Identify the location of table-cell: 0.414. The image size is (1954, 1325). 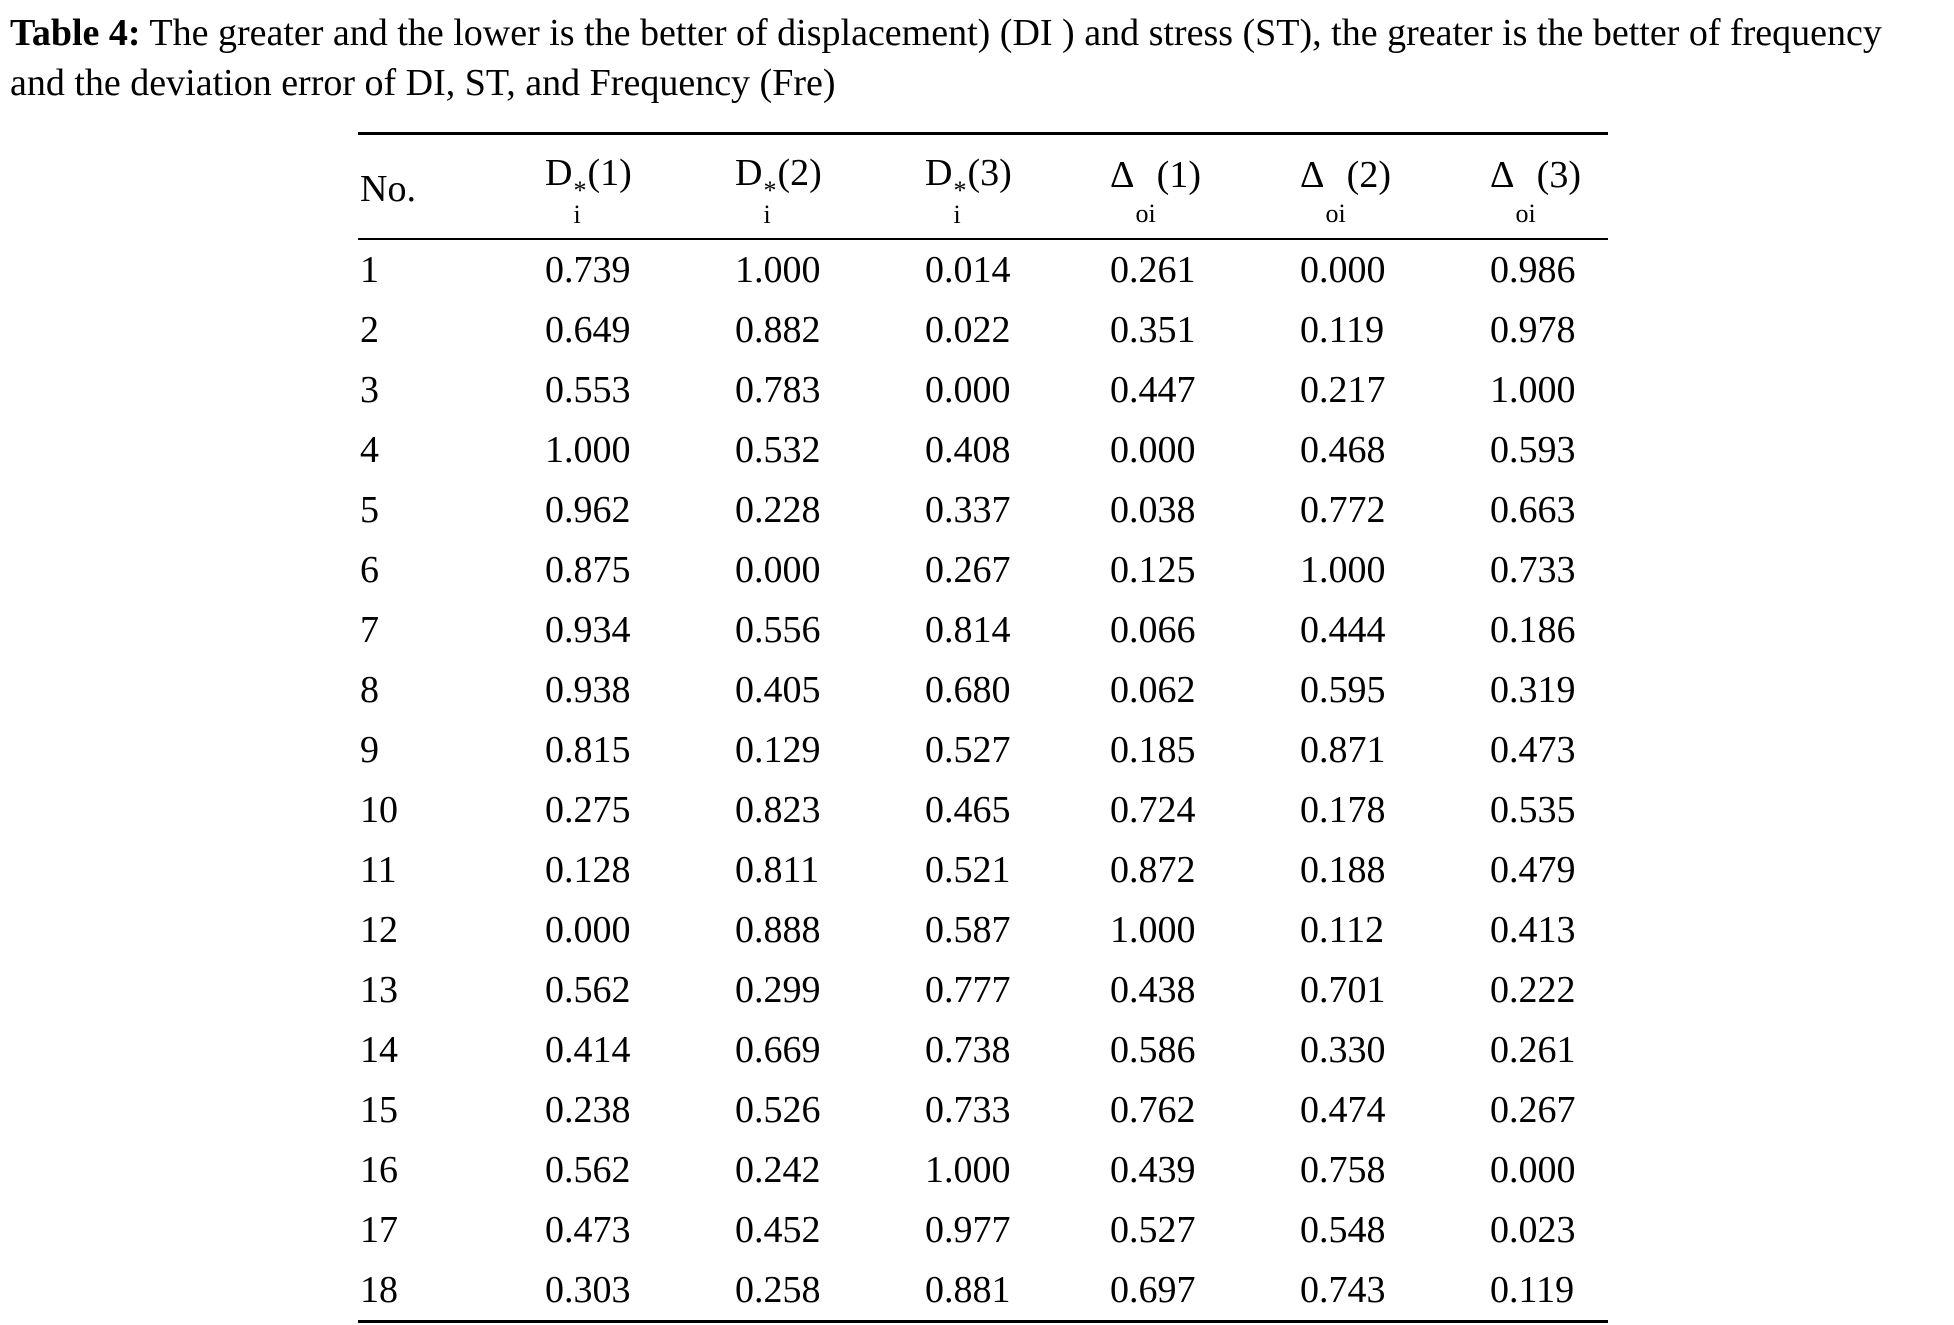
(588, 1050).